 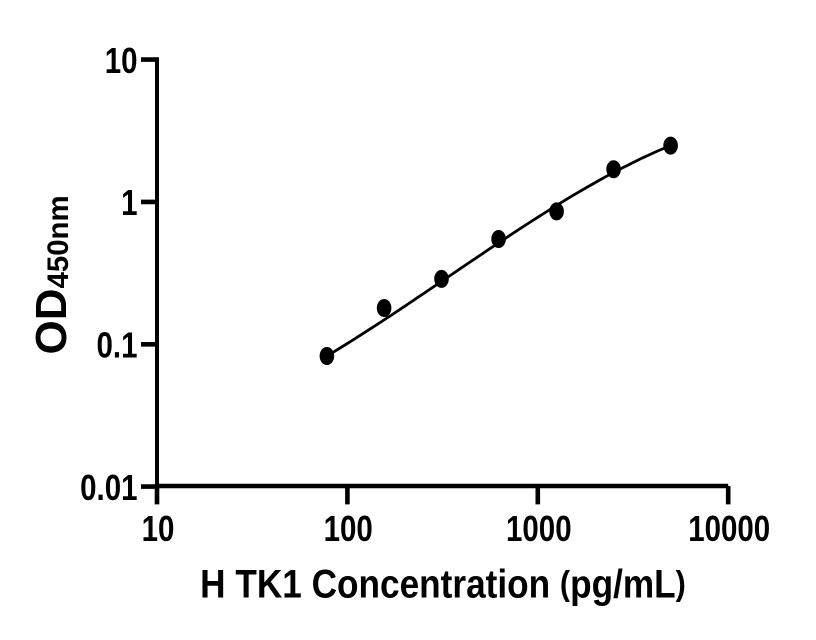 I want to click on svg-text: 0.1, so click(x=116, y=346).